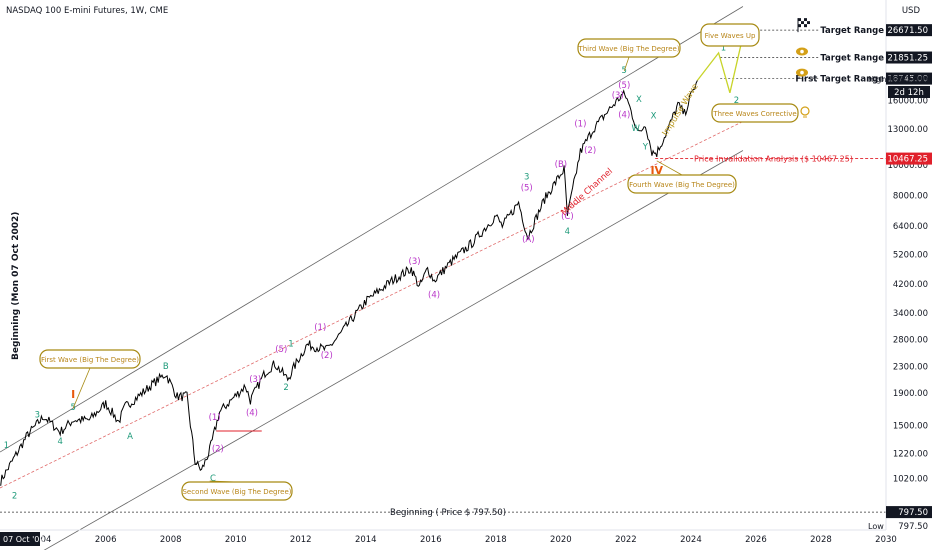  I want to click on x-tick-label: 2022, so click(626, 540).